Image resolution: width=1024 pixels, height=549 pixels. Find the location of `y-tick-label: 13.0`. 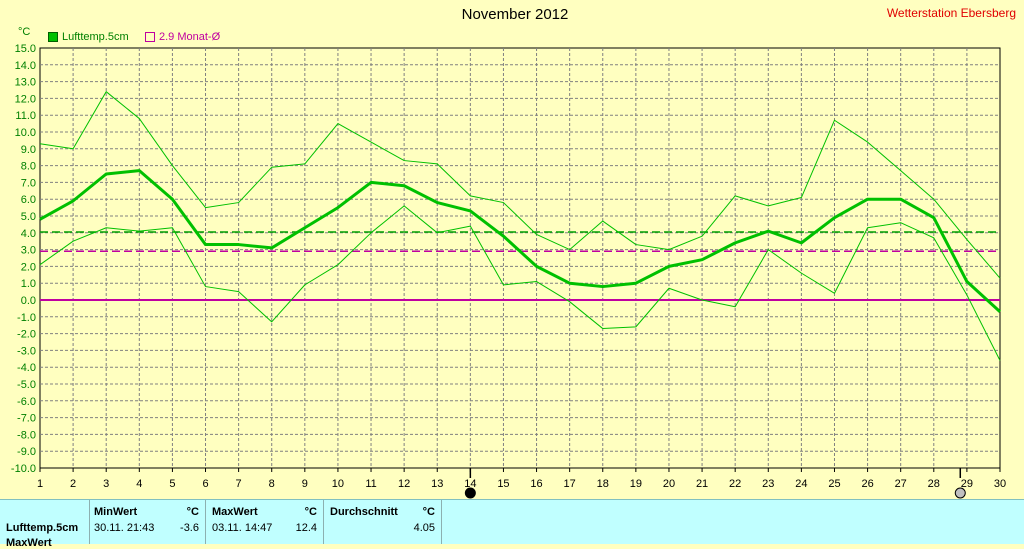

y-tick-label: 13.0 is located at coordinates (25, 83).